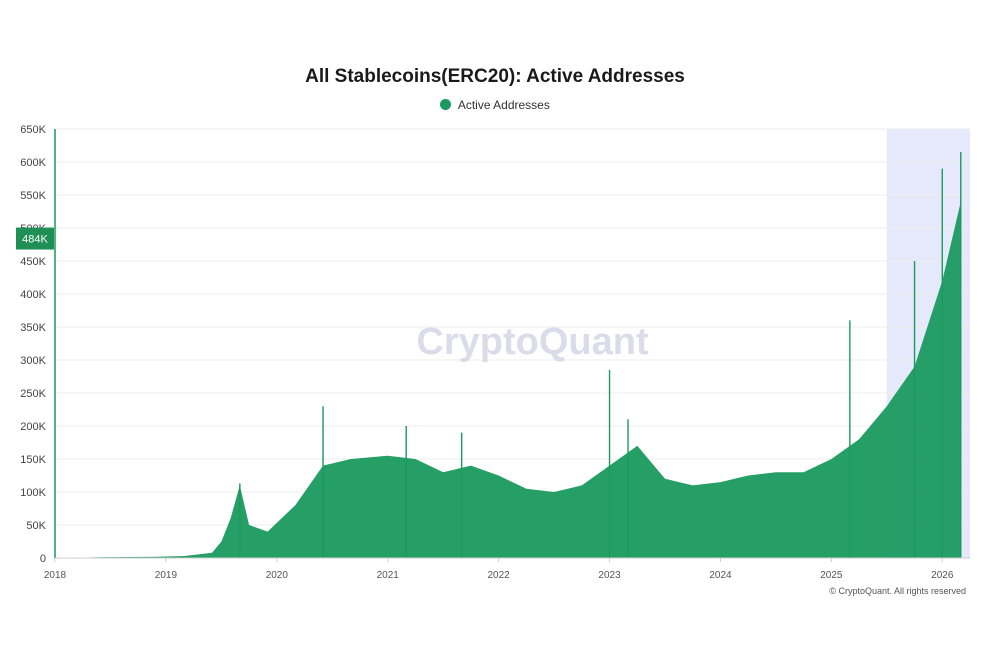 This screenshot has height=660, width=990. I want to click on y-tick-label: 600K, so click(33, 163).